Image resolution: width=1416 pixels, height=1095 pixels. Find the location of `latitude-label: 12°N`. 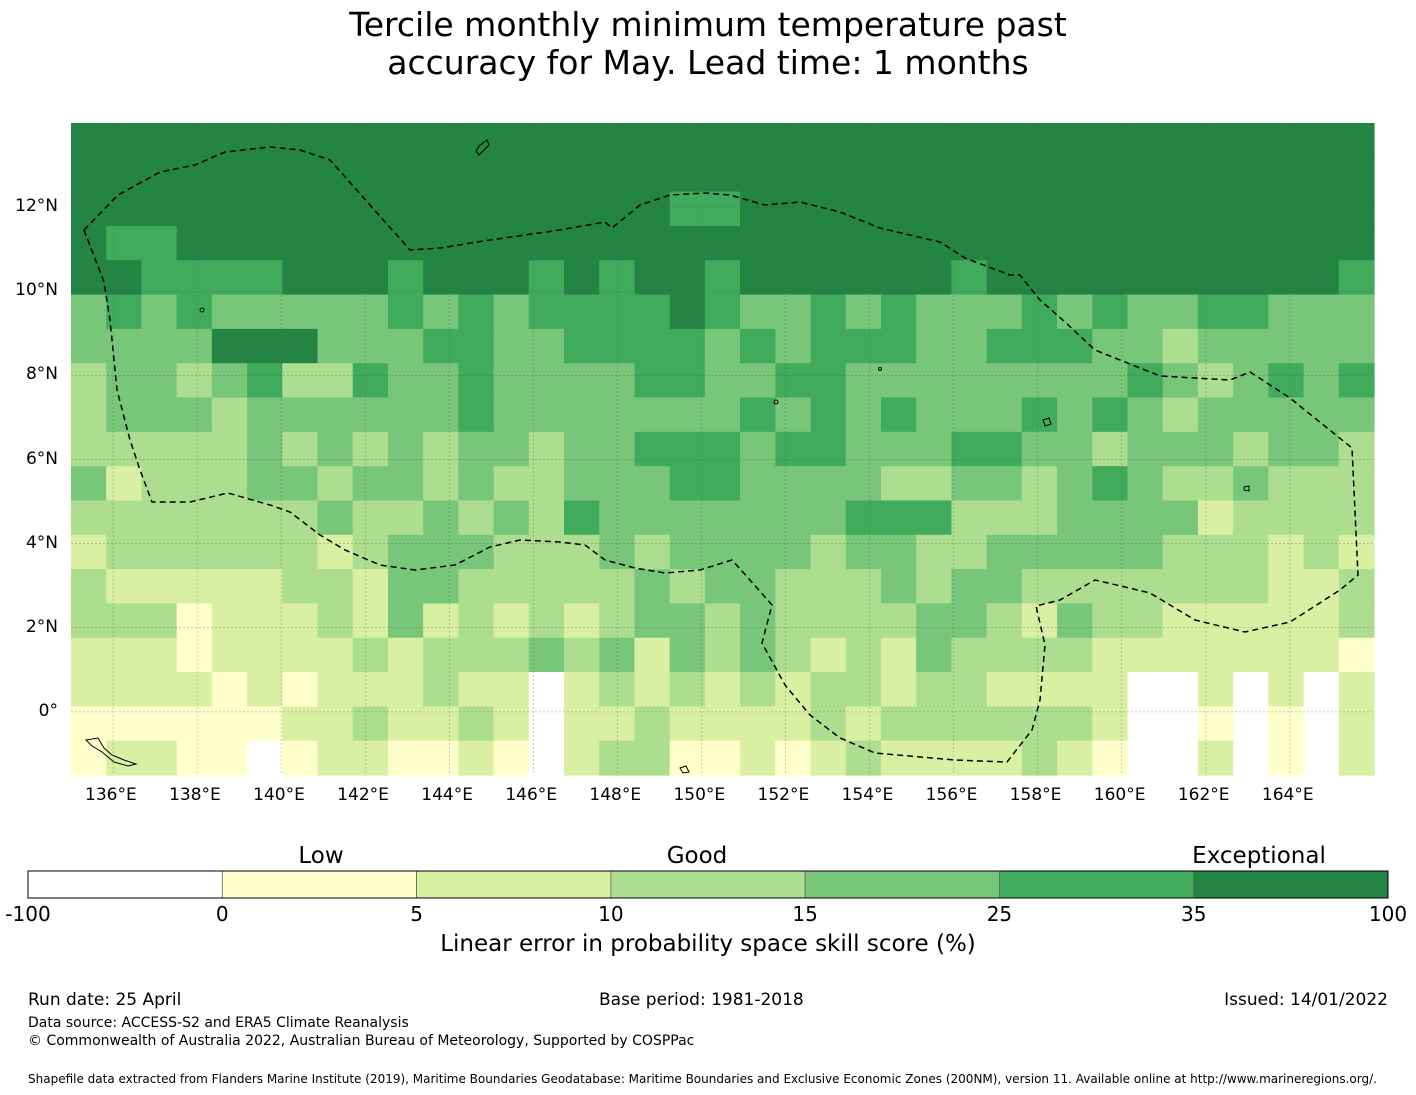

latitude-label: 12°N is located at coordinates (36, 206).